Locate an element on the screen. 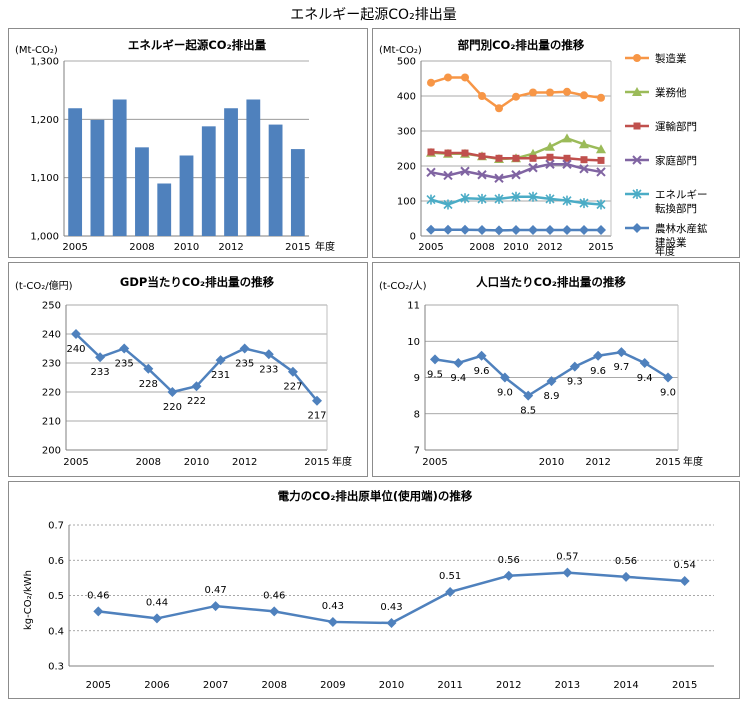 Image resolution: width=747 pixels, height=706 pixels. y-tick-label: 210 is located at coordinates (51, 422).